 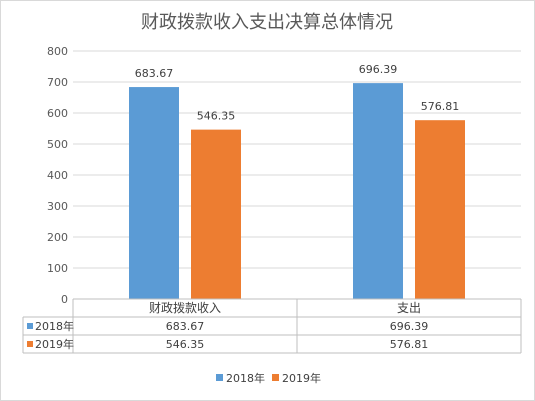 I want to click on legend-label: 2019年, so click(x=301, y=378).